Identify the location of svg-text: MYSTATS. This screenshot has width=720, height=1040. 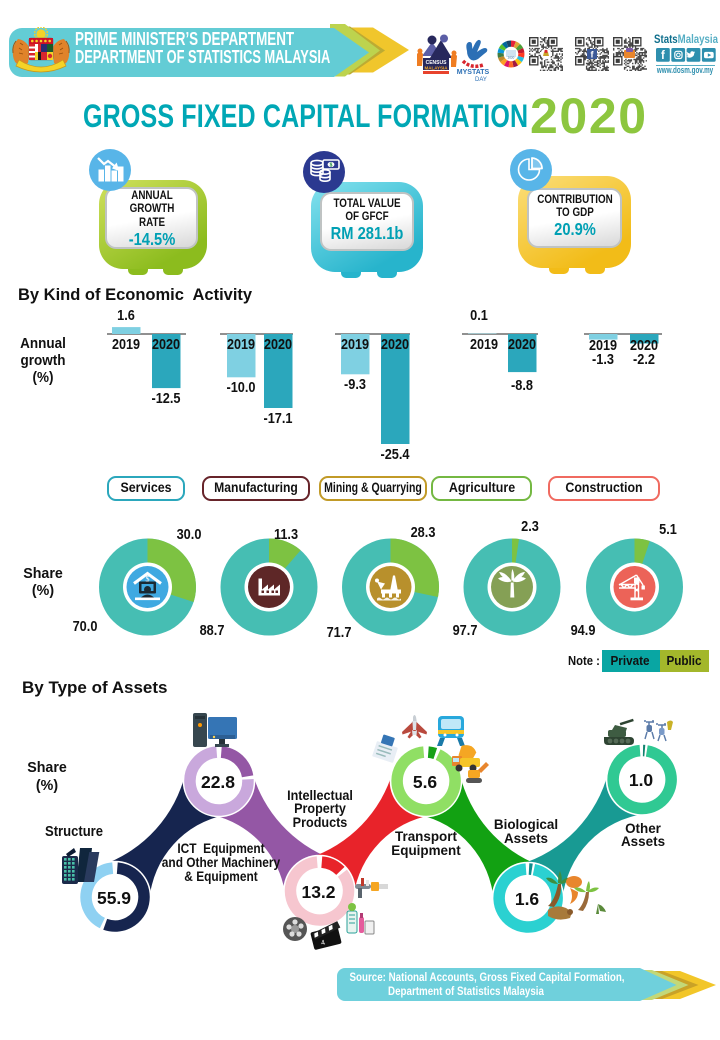
(473, 72).